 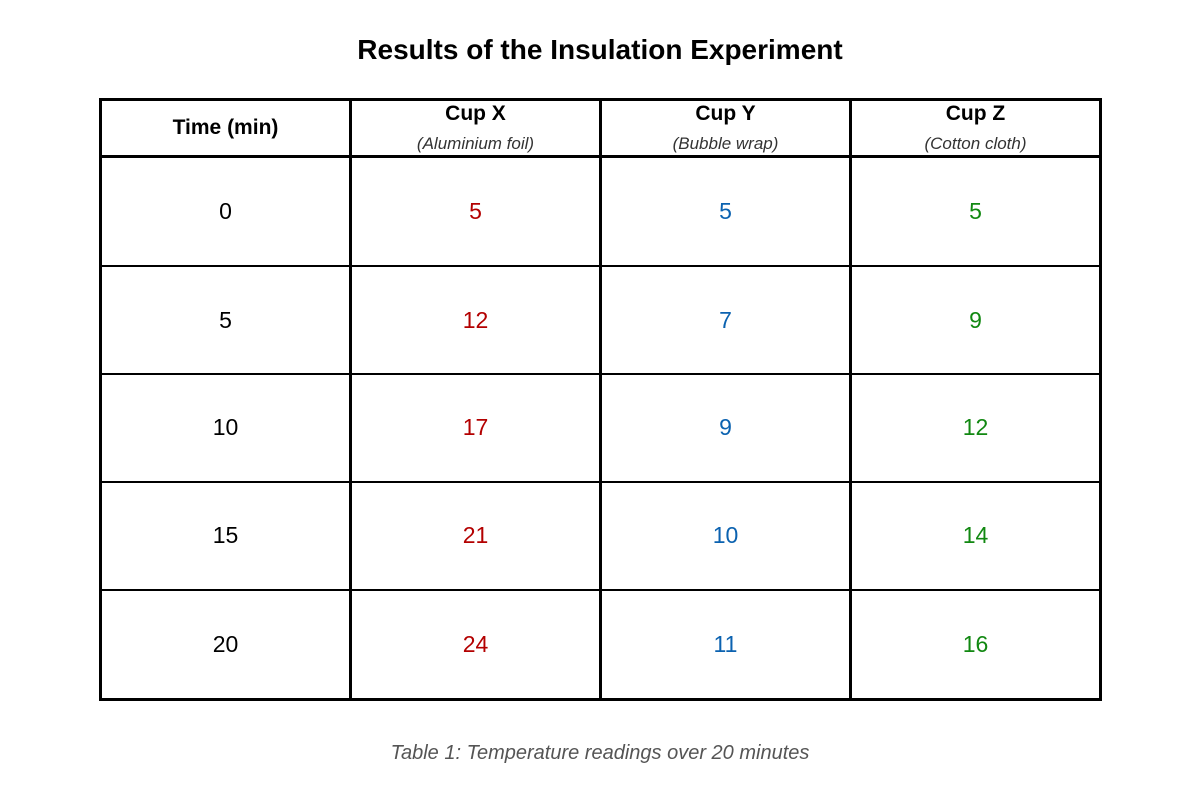 I want to click on time-cell: 10, so click(x=225, y=428).